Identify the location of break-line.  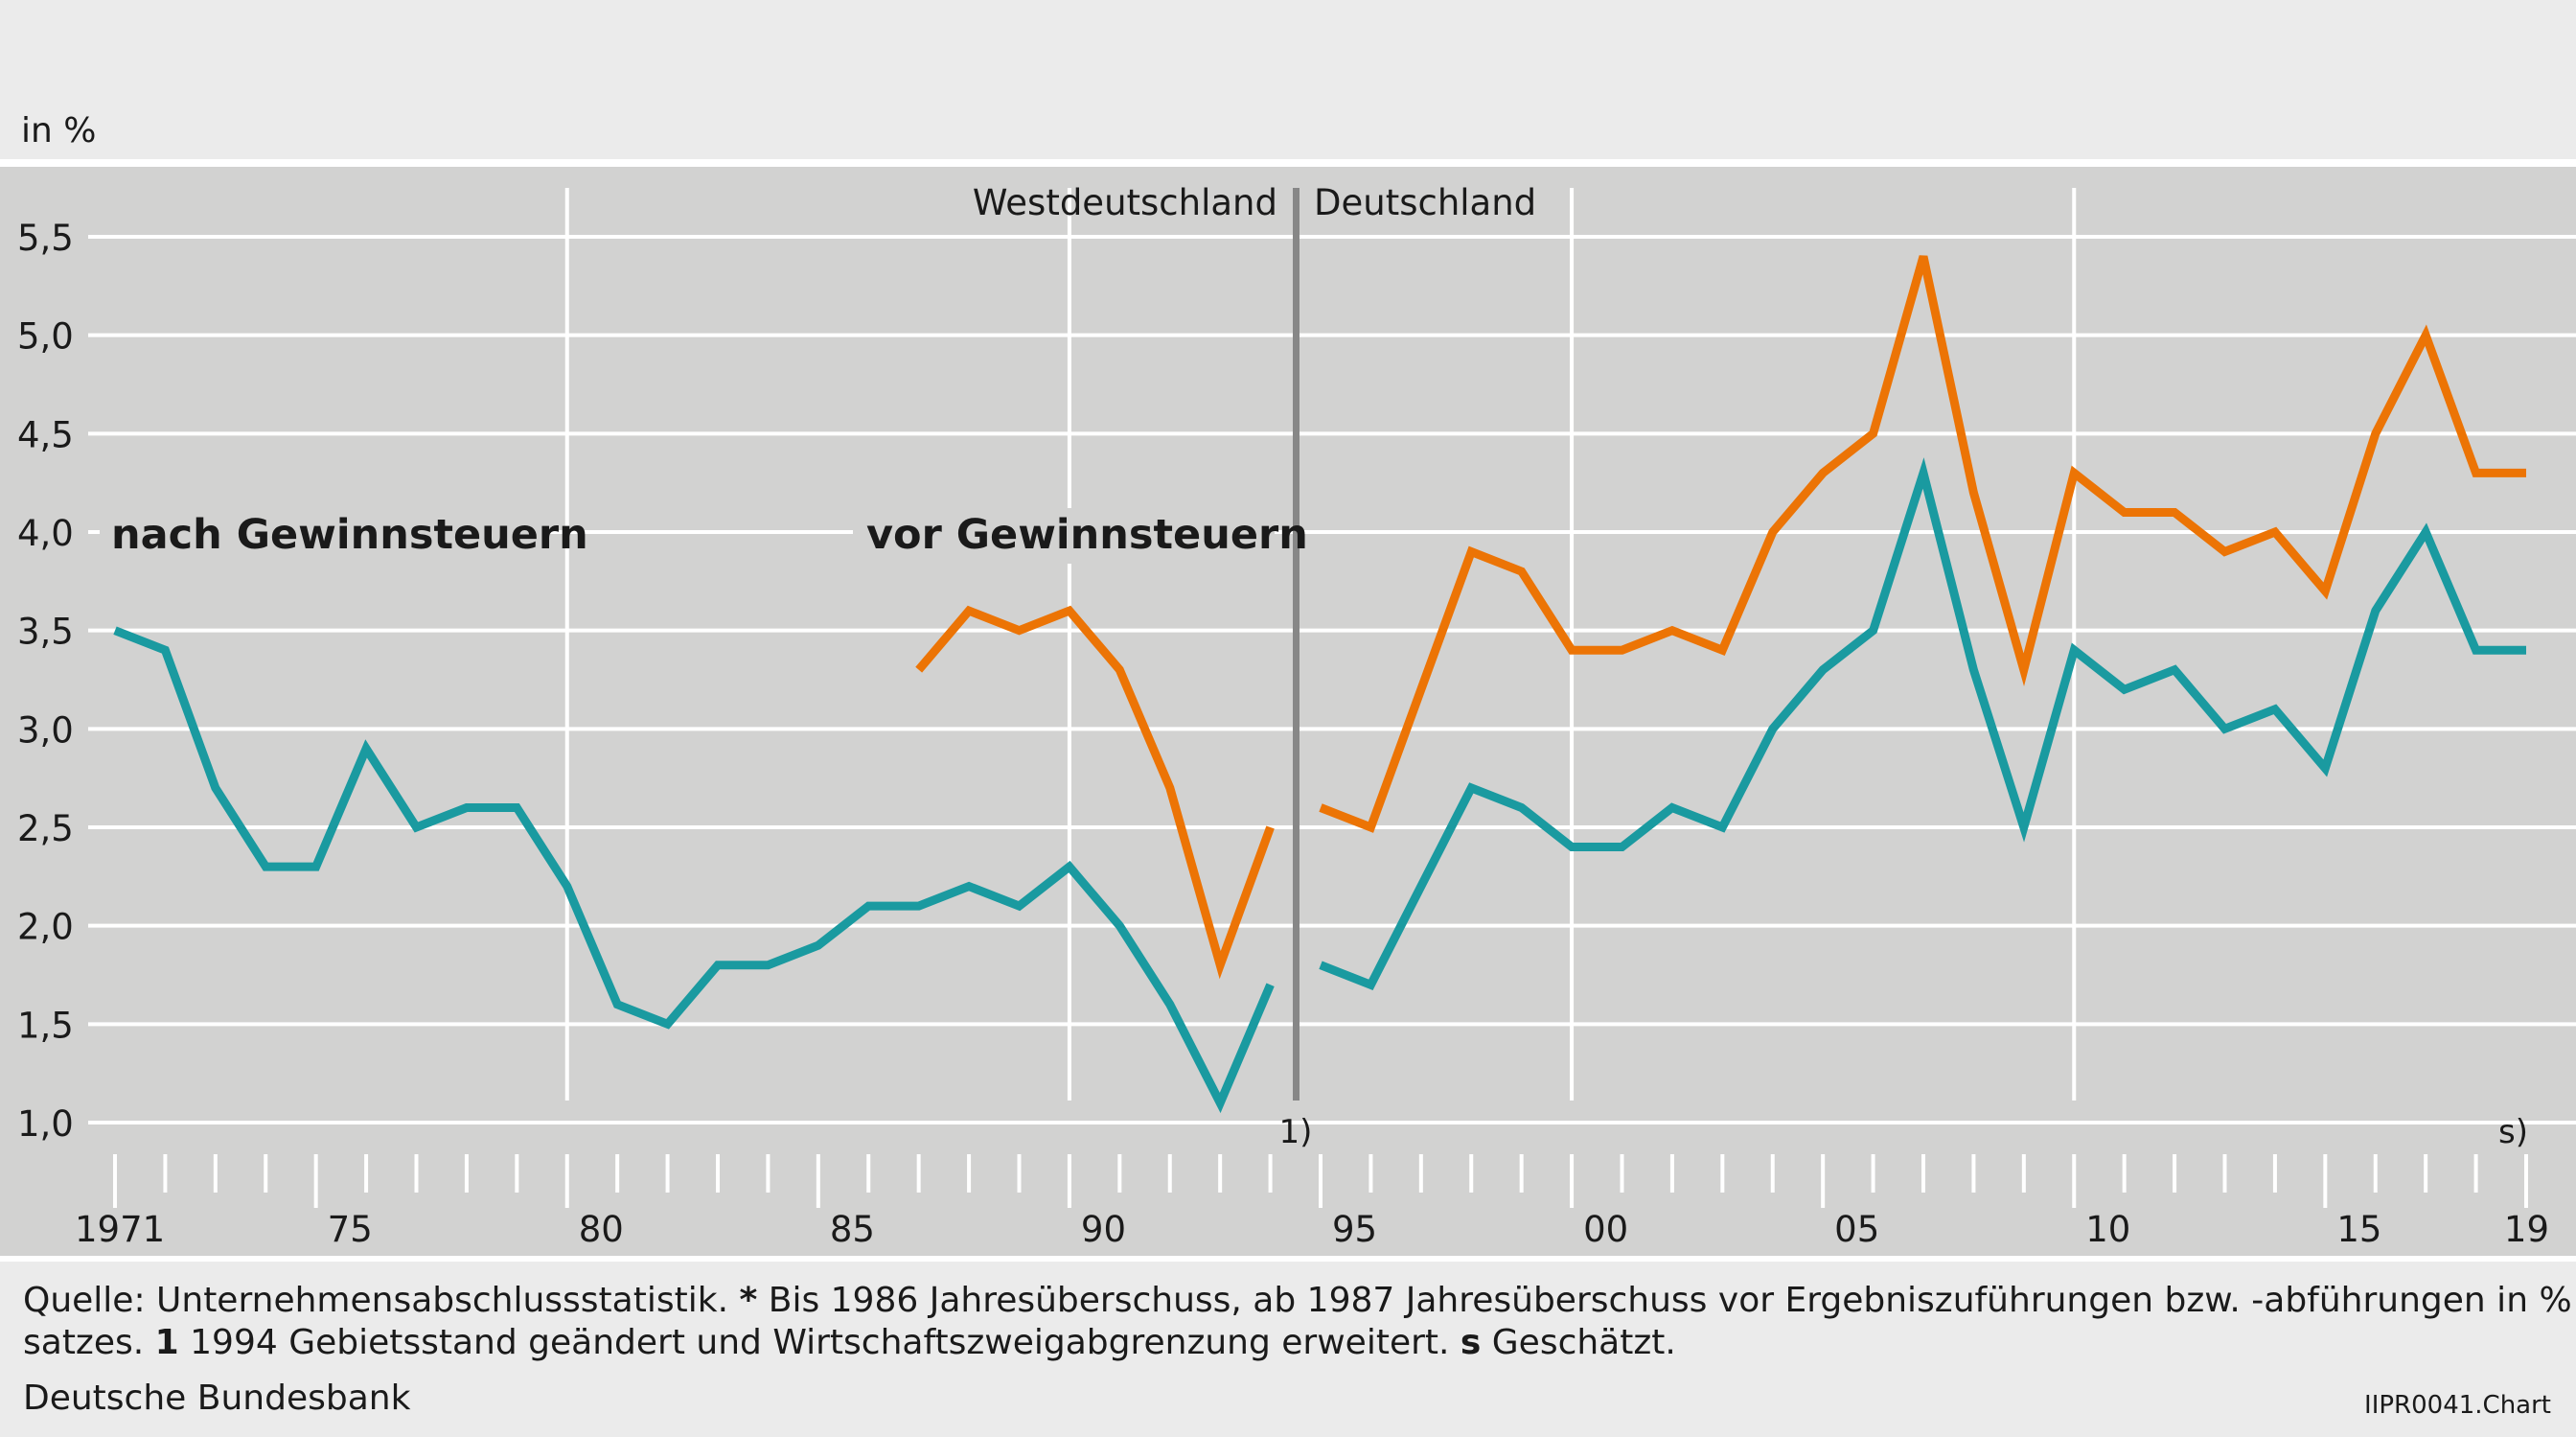
(1296, 644).